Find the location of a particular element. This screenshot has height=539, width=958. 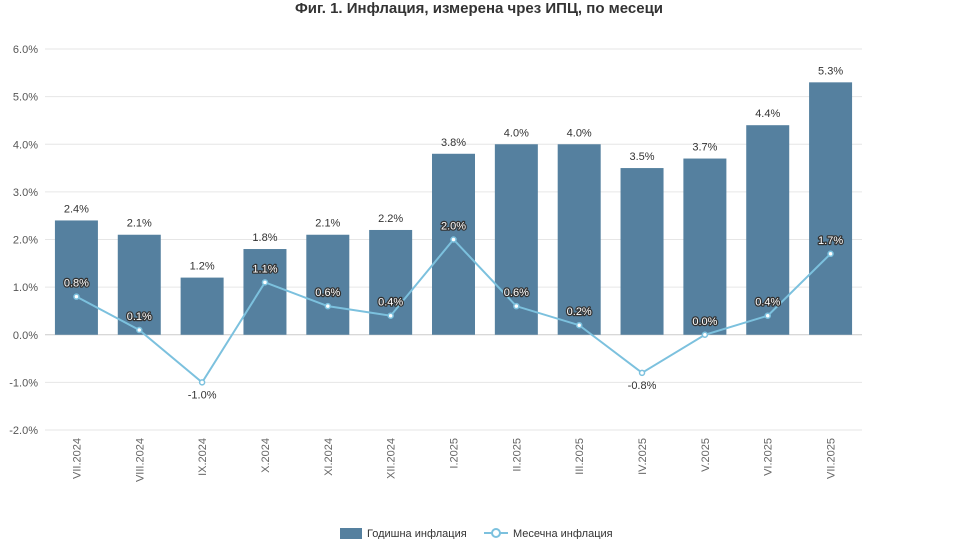

x-tick-label: V.2025 is located at coordinates (706, 455).